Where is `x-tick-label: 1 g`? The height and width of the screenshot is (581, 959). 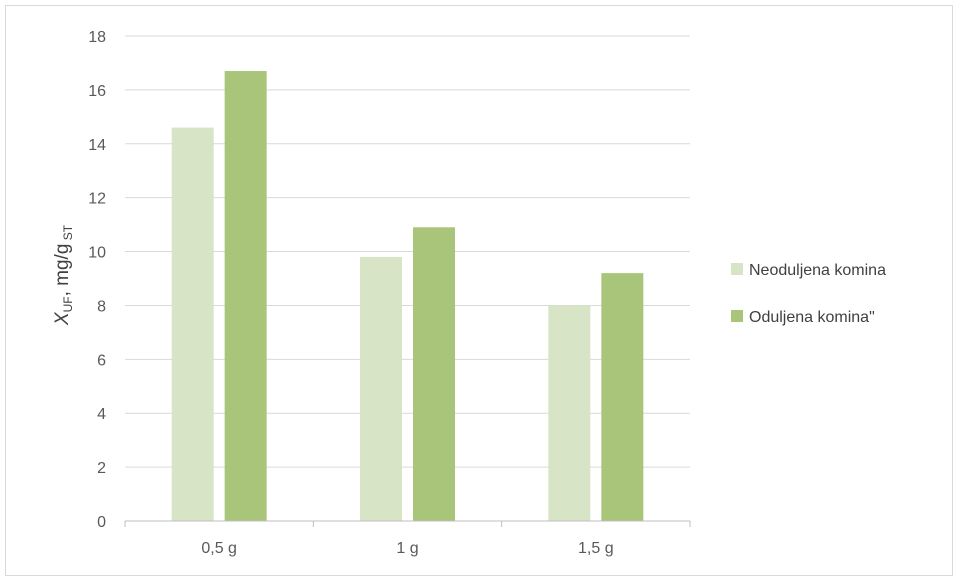 x-tick-label: 1 g is located at coordinates (407, 548).